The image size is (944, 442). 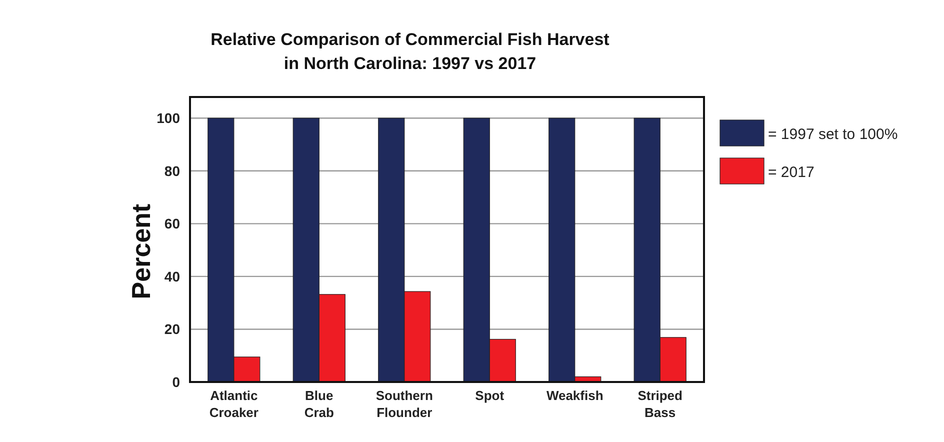 What do you see at coordinates (319, 404) in the screenshot?
I see `x-tick-label: Blue Crab` at bounding box center [319, 404].